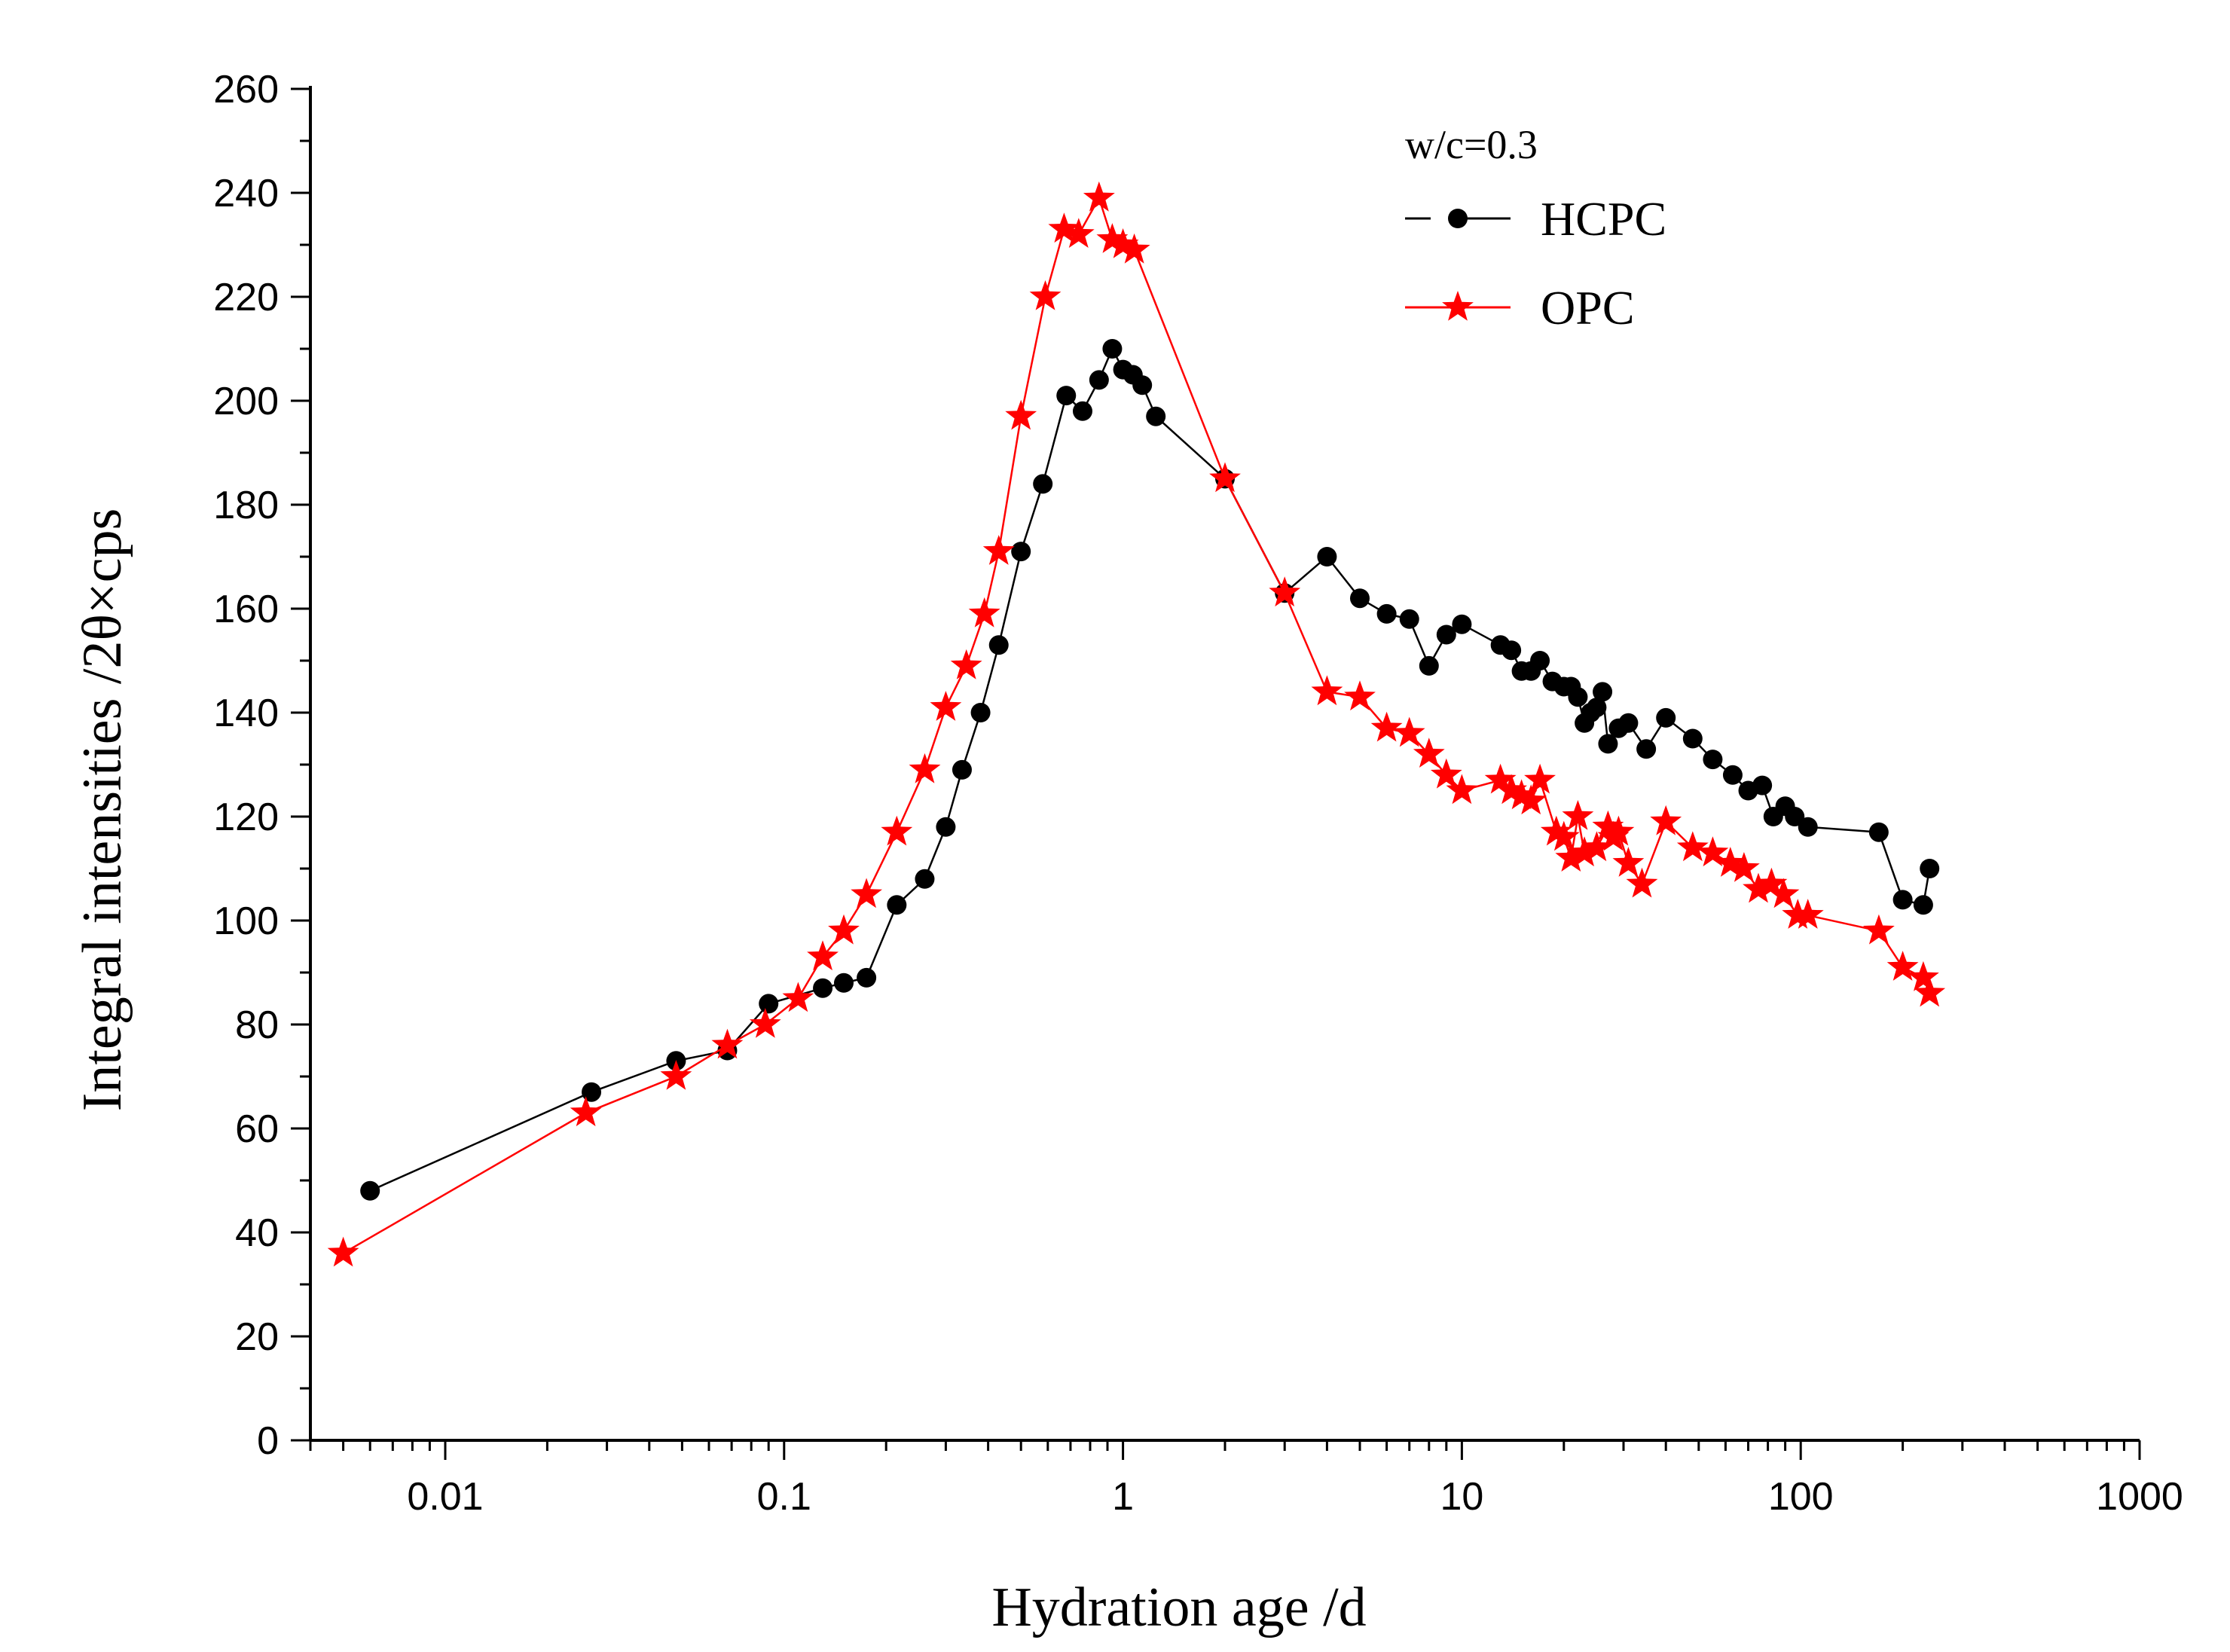  I want to click on y-tick-label: 40, so click(257, 1233).